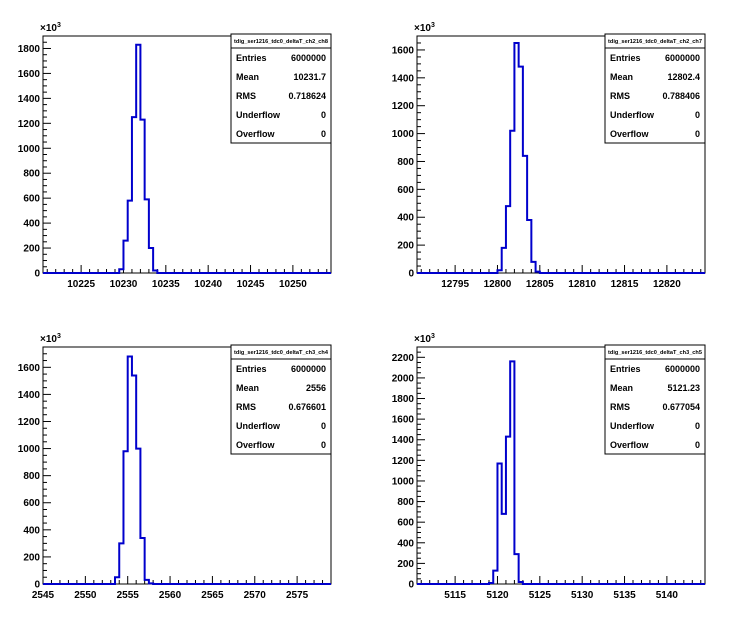  I want to click on stats-value: 0.677054, so click(681, 407).